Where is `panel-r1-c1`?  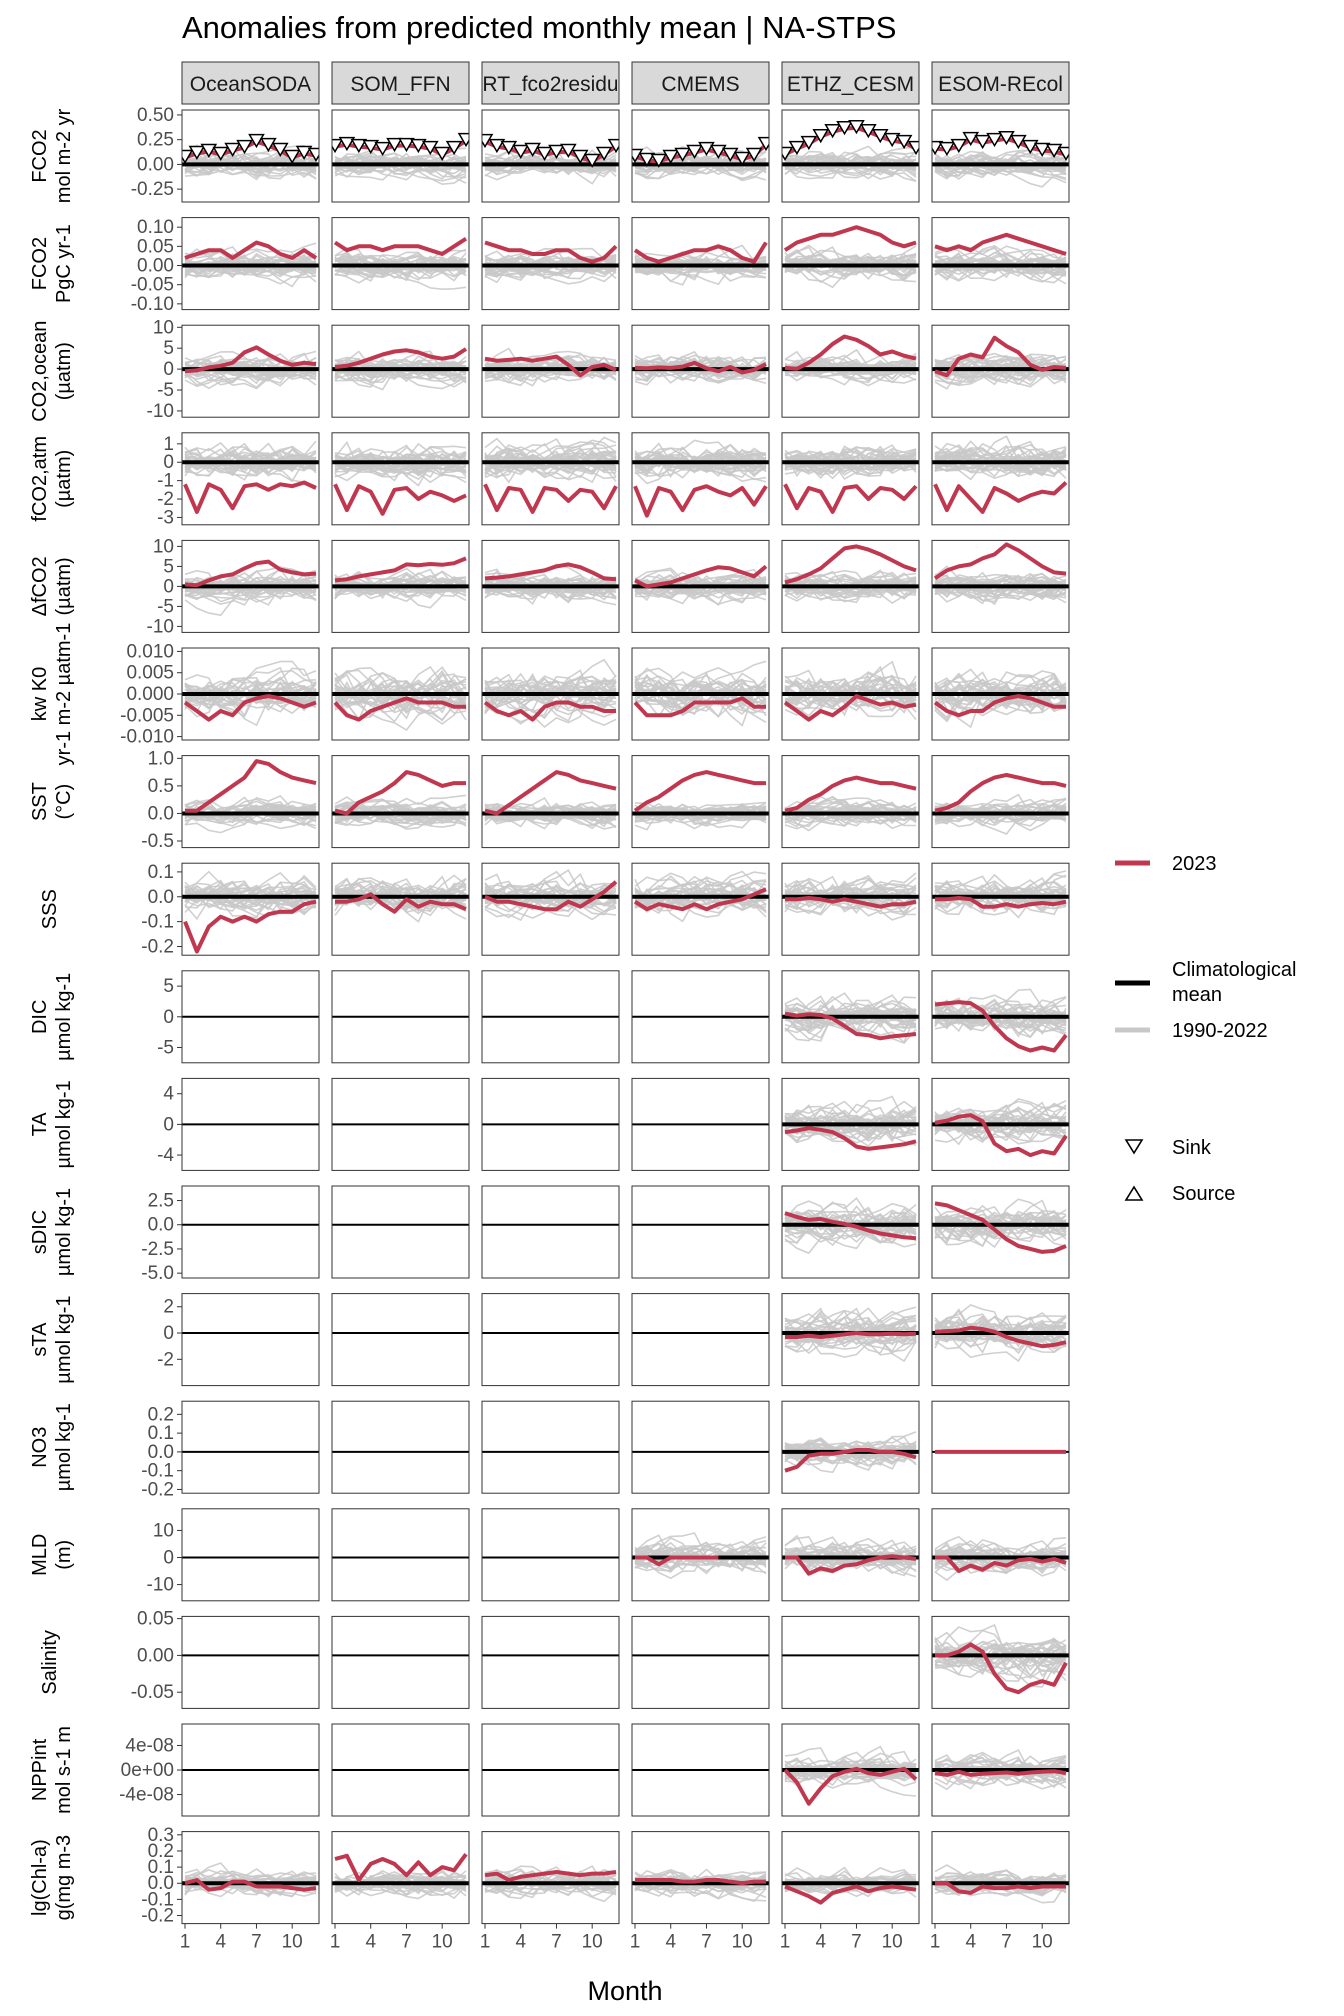 panel-r1-c1 is located at coordinates (400, 264).